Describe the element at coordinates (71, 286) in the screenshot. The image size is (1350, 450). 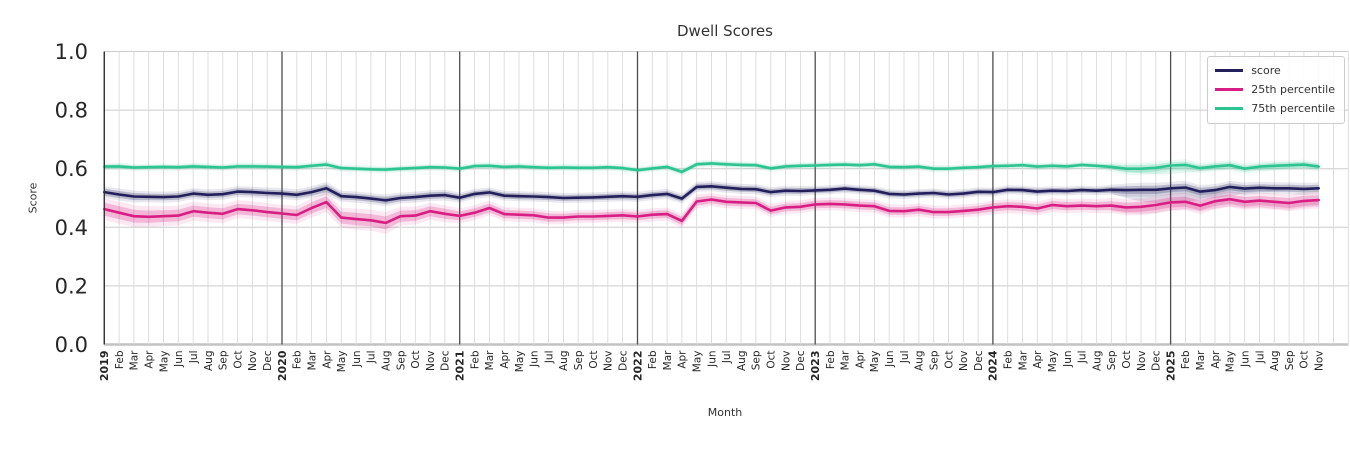
I see `y-tick-label: 0.2` at that location.